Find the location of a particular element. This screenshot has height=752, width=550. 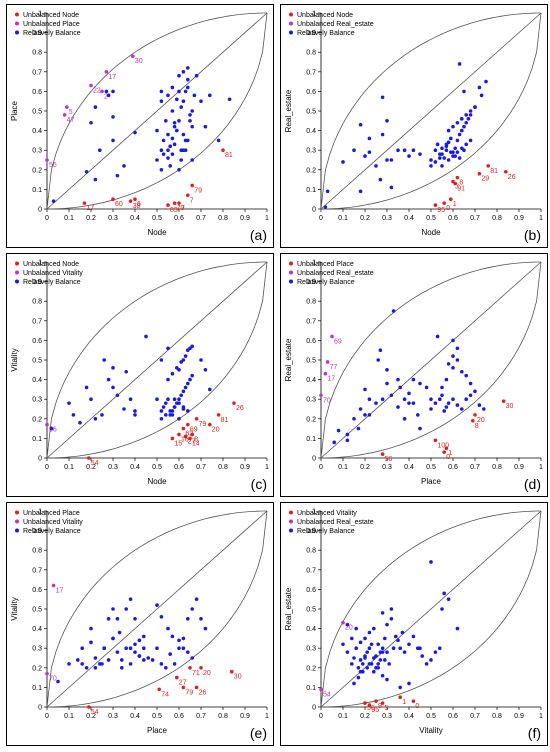

legend-entry: Unbalanced Place is located at coordinates (325, 264).